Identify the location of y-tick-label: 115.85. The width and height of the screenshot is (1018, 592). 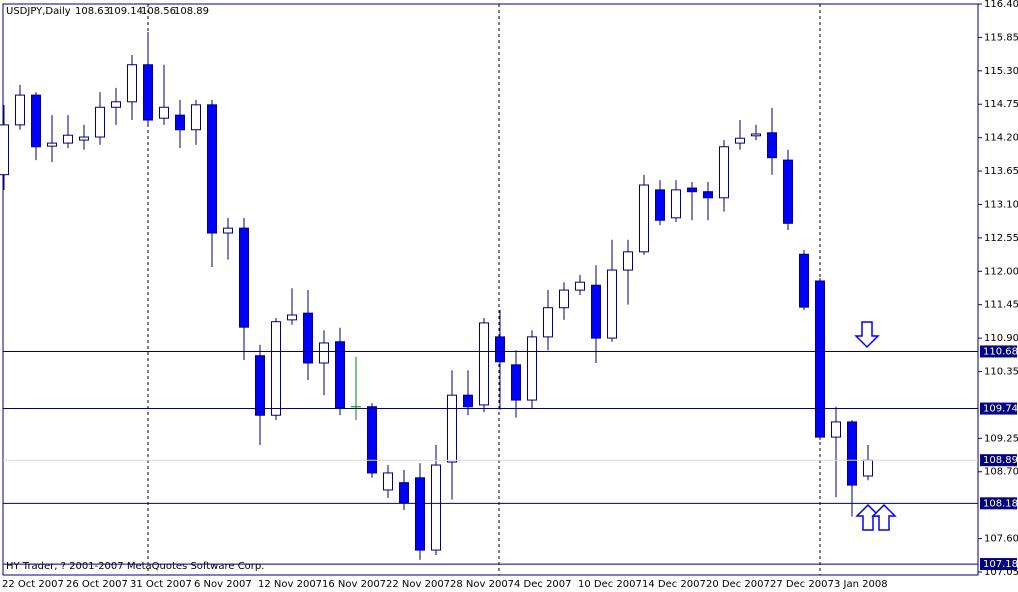
(1001, 37).